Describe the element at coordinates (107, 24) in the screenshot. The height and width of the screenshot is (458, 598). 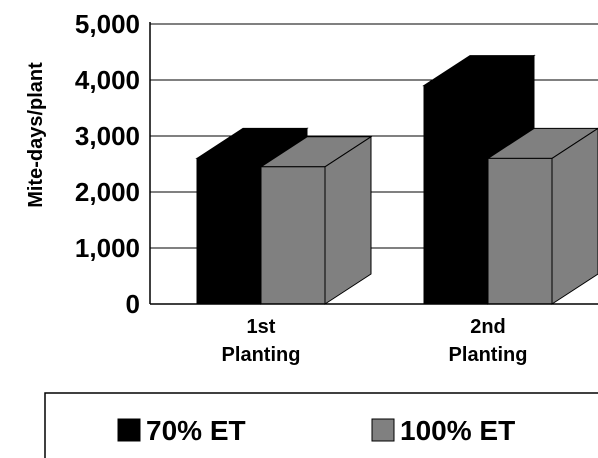
I see `y-tick-label: 5,000` at that location.